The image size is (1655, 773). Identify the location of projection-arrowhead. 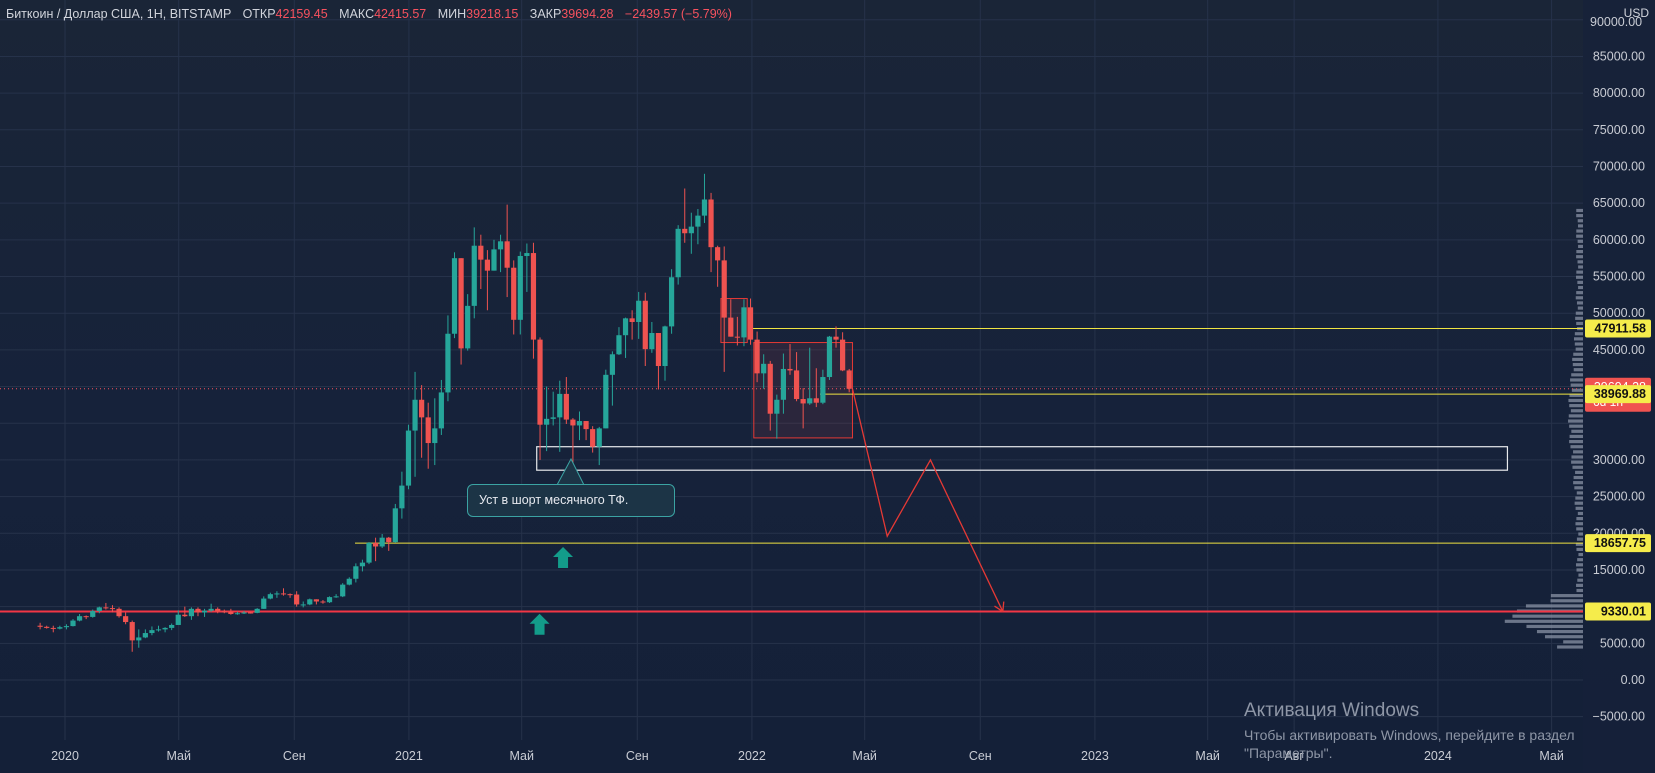
(999, 609).